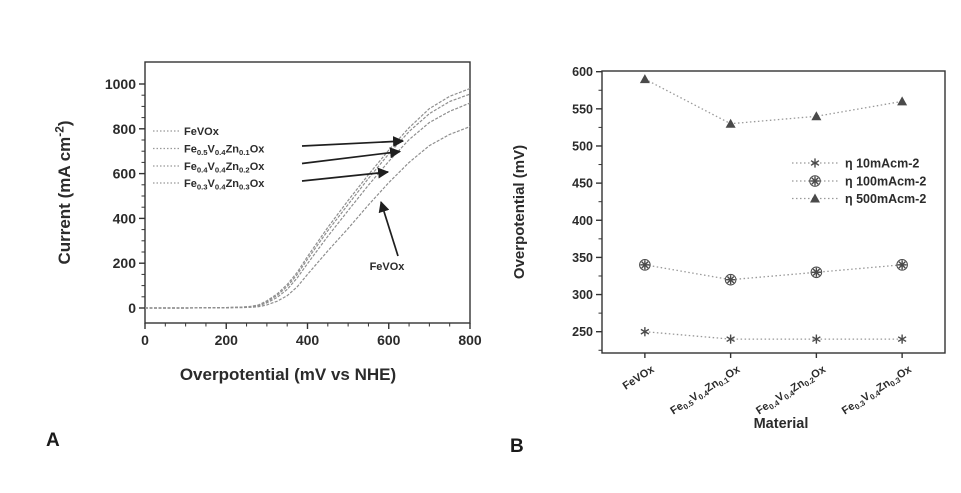  What do you see at coordinates (517, 446) in the screenshot?
I see `panel-b-label: B` at bounding box center [517, 446].